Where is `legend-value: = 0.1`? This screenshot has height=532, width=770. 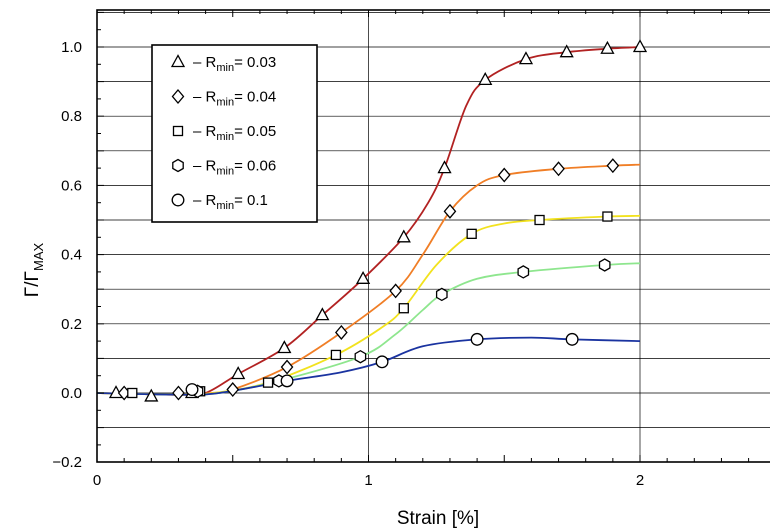 legend-value: = 0.1 is located at coordinates (251, 200).